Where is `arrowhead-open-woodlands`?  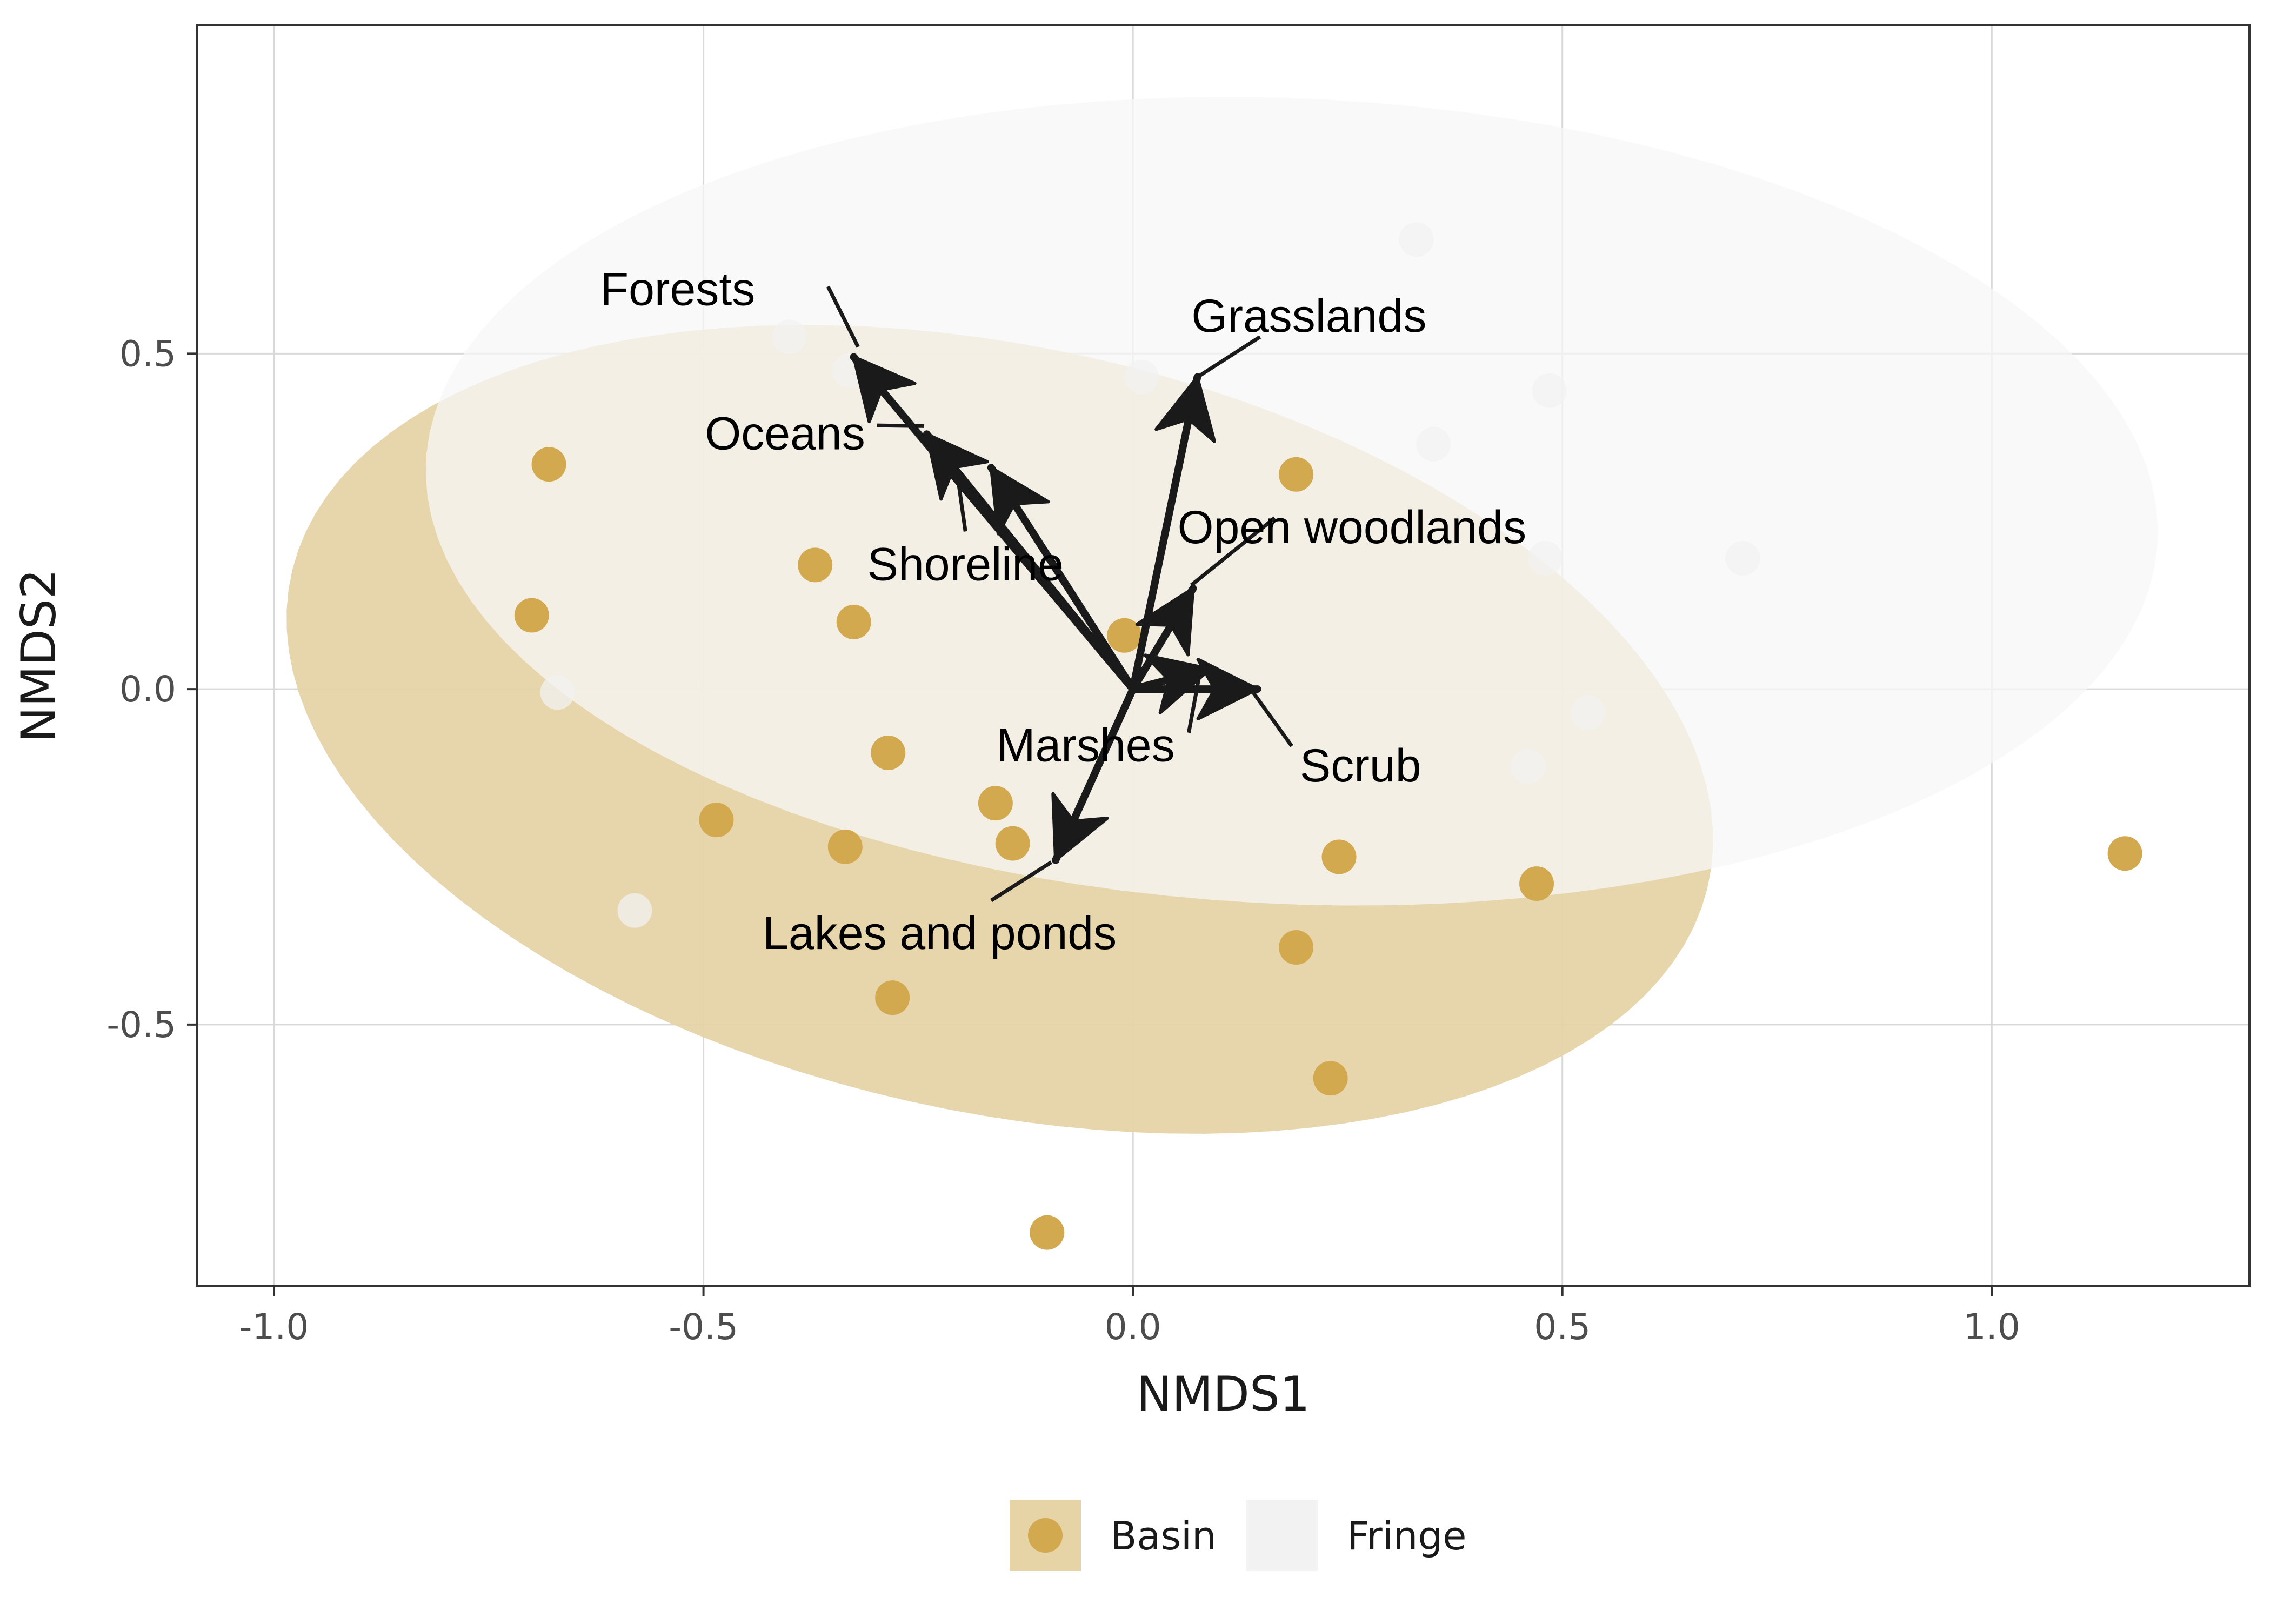
arrowhead-open-woodlands is located at coordinates (1165, 622).